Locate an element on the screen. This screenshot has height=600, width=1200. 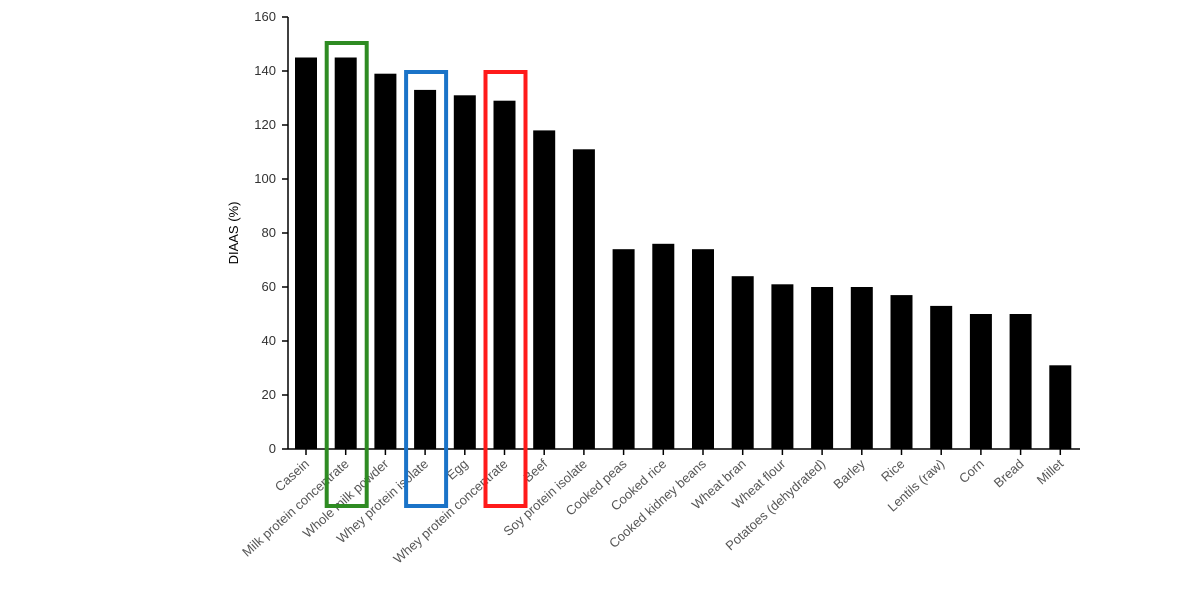
y-tick-label: 40 is located at coordinates (269, 340).